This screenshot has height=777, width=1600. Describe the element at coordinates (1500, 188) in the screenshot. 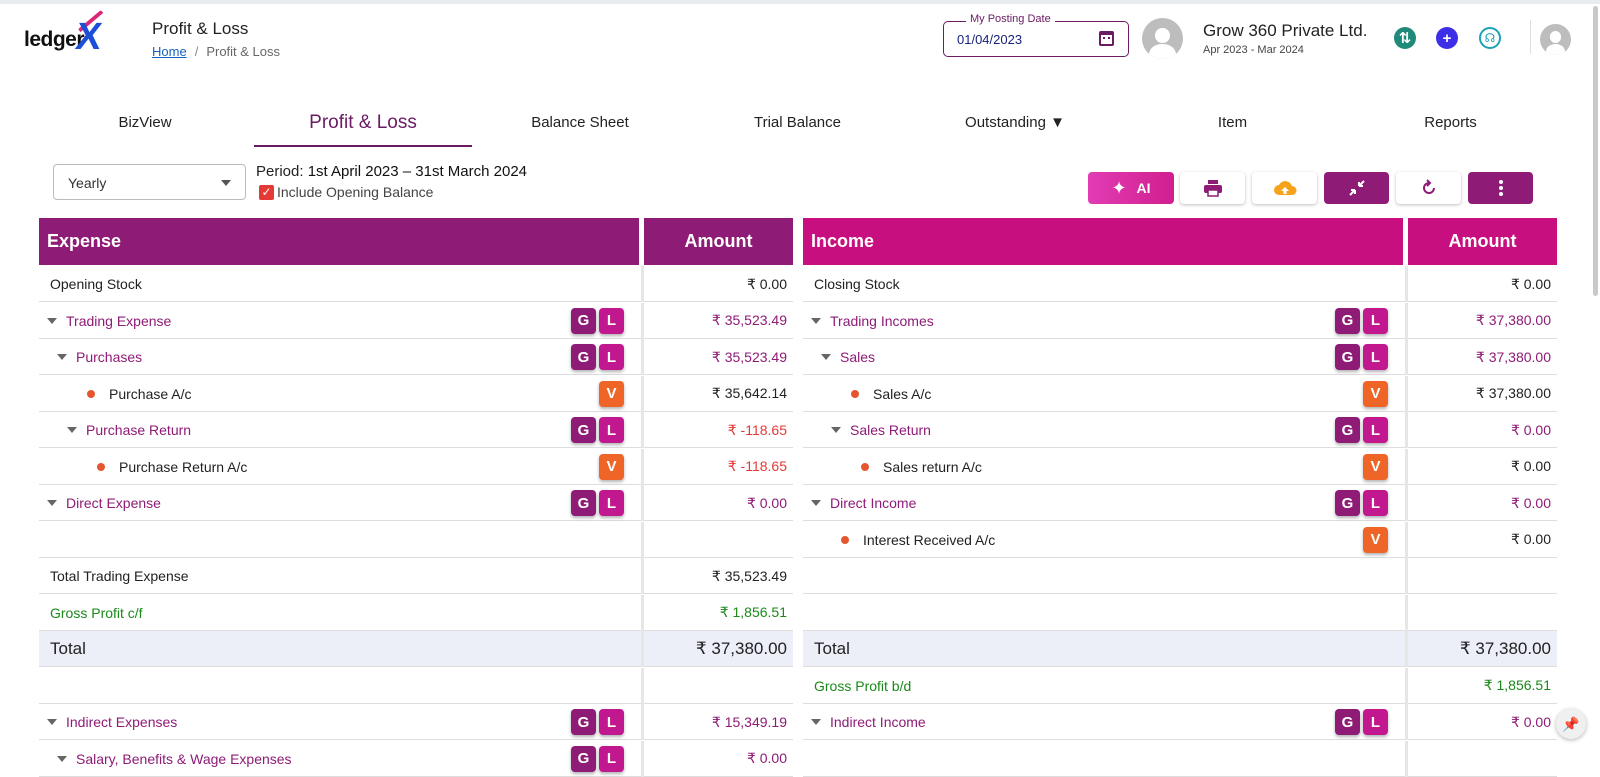

I see `more-button` at that location.